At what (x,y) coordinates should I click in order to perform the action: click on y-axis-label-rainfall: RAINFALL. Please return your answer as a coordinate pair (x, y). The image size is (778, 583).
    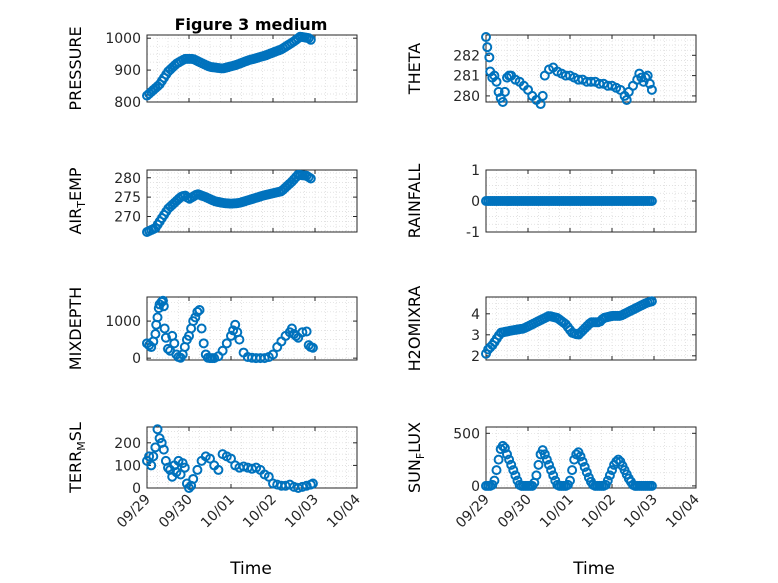
    Looking at the image, I should click on (414, 201).